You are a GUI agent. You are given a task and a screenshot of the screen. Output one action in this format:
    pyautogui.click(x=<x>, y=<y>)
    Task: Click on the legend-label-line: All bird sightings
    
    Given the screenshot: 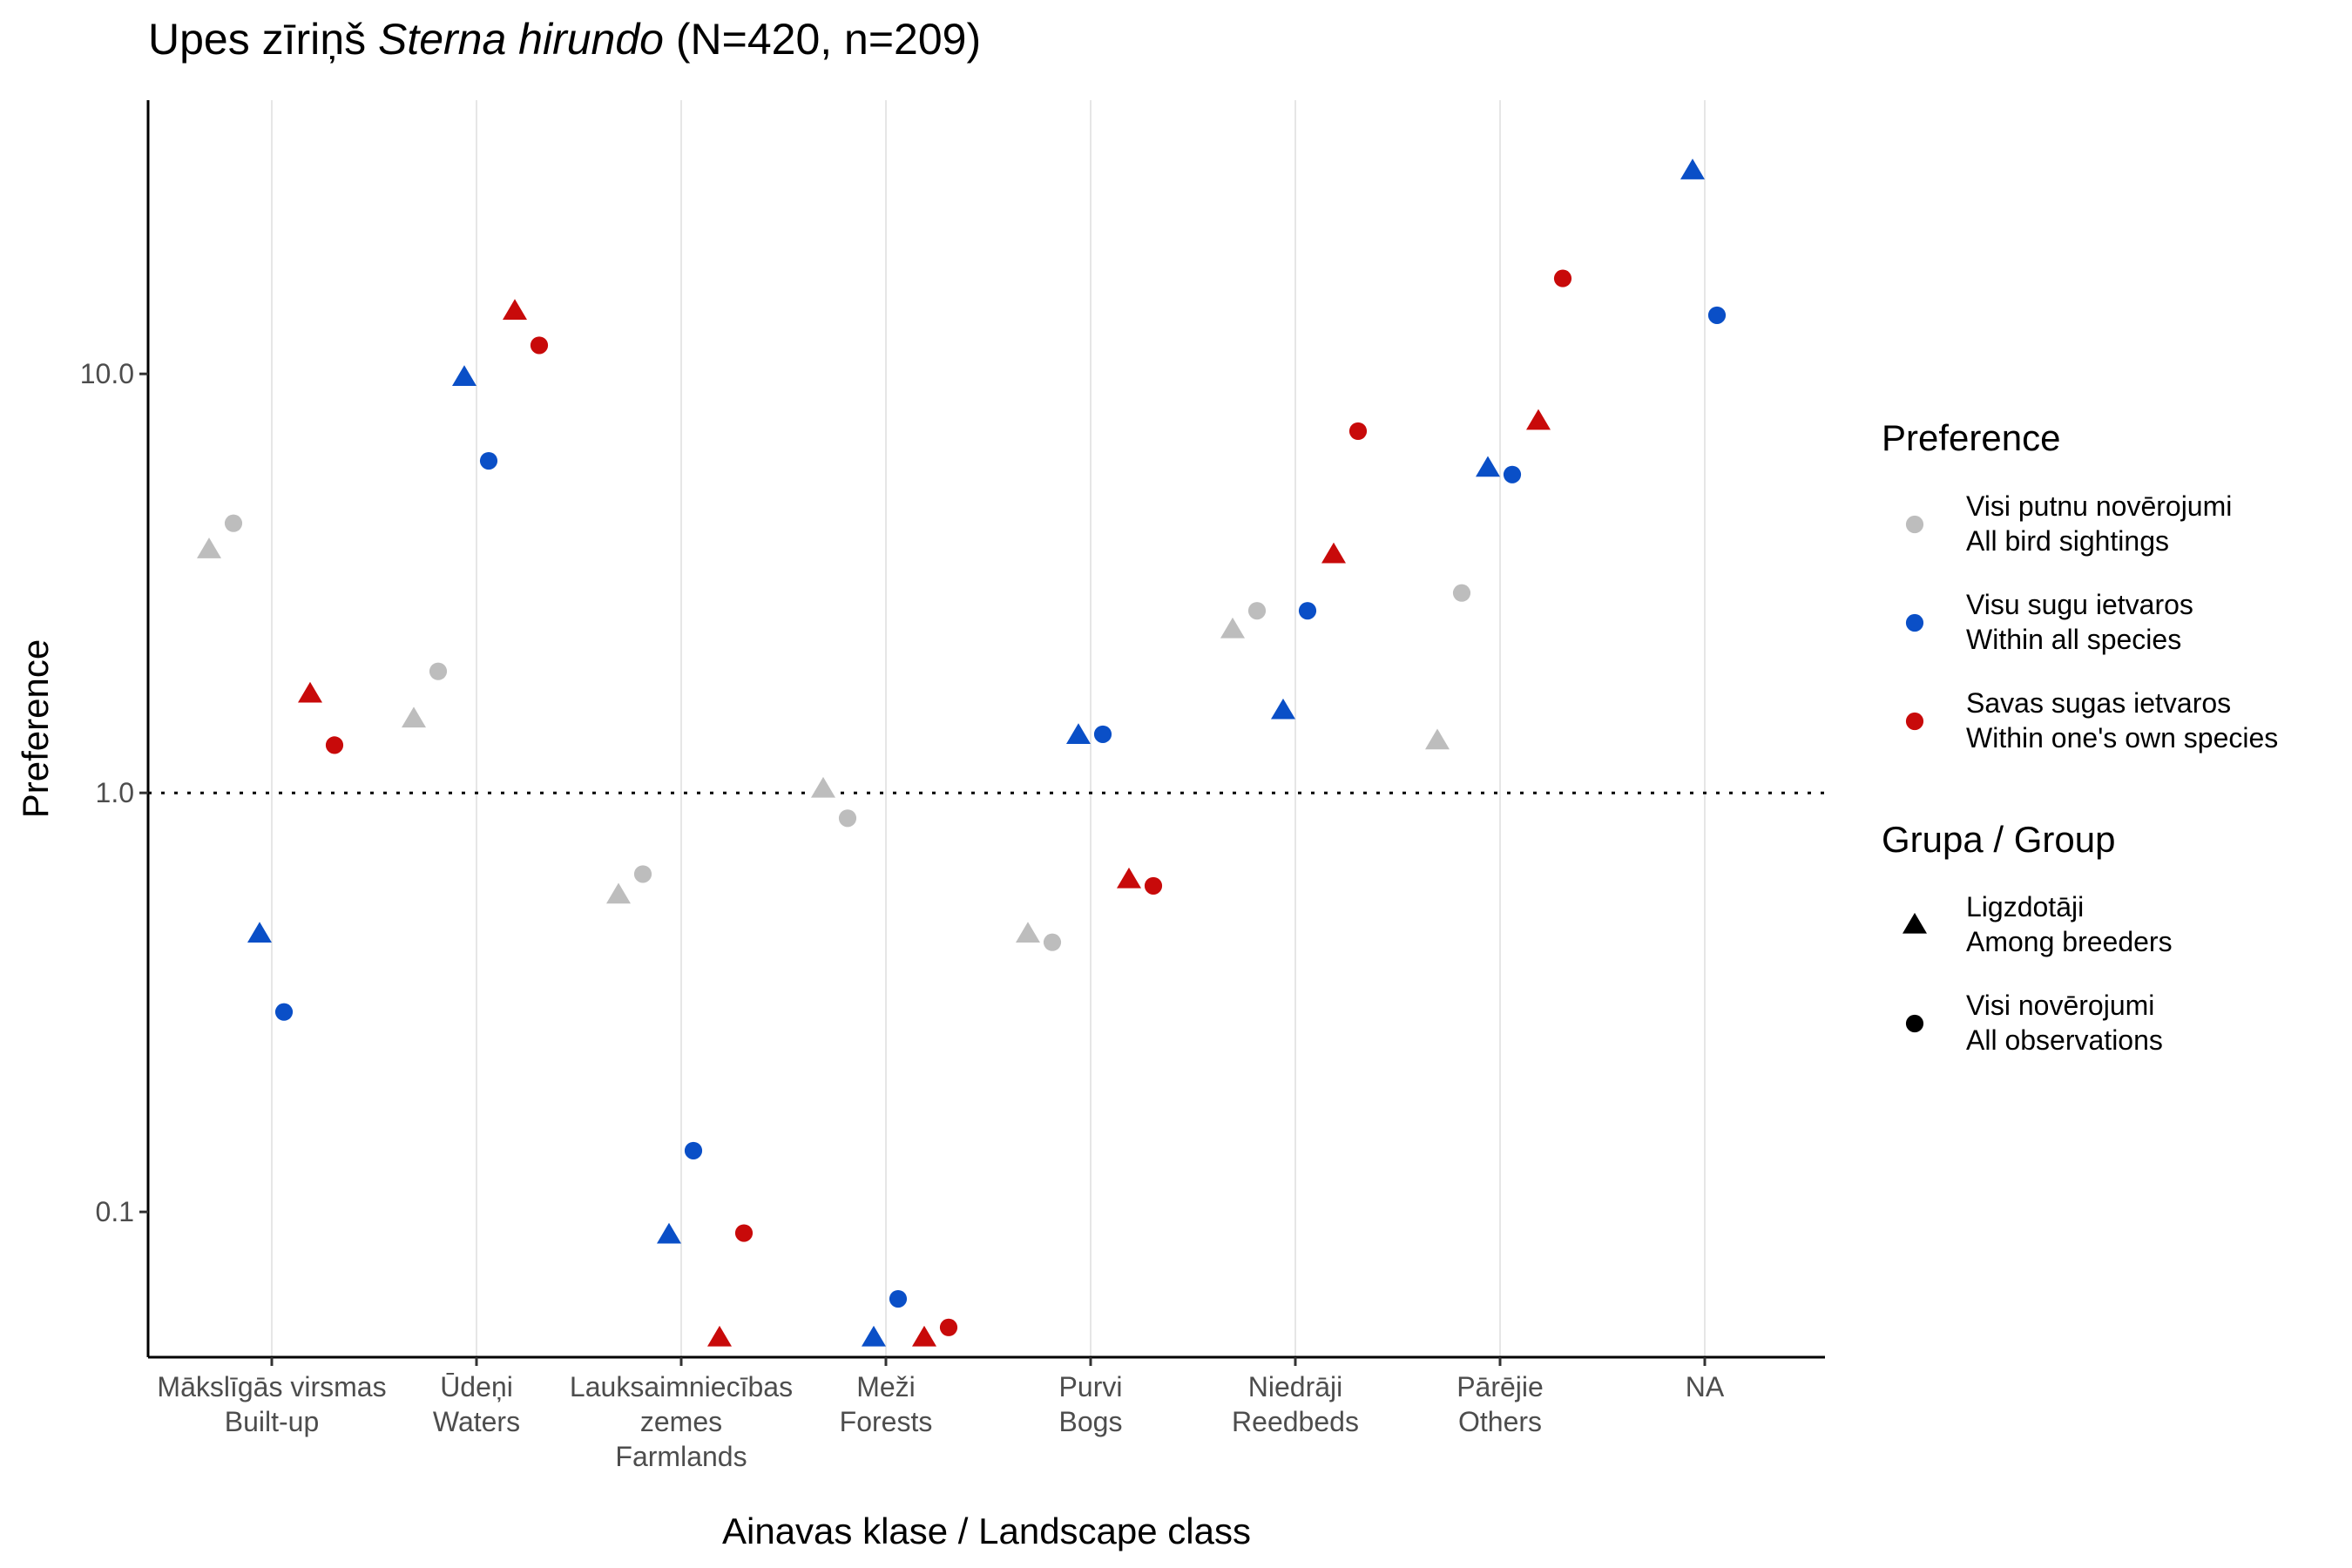 What is the action you would take?
    pyautogui.click(x=2067, y=541)
    